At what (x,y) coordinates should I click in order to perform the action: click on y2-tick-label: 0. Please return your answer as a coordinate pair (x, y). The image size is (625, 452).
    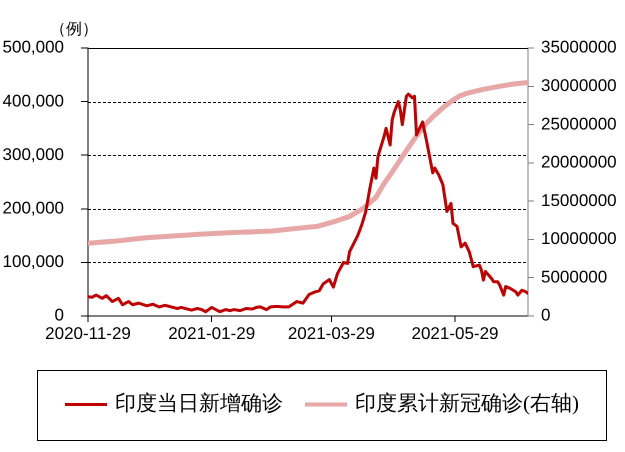
    Looking at the image, I should click on (545, 315).